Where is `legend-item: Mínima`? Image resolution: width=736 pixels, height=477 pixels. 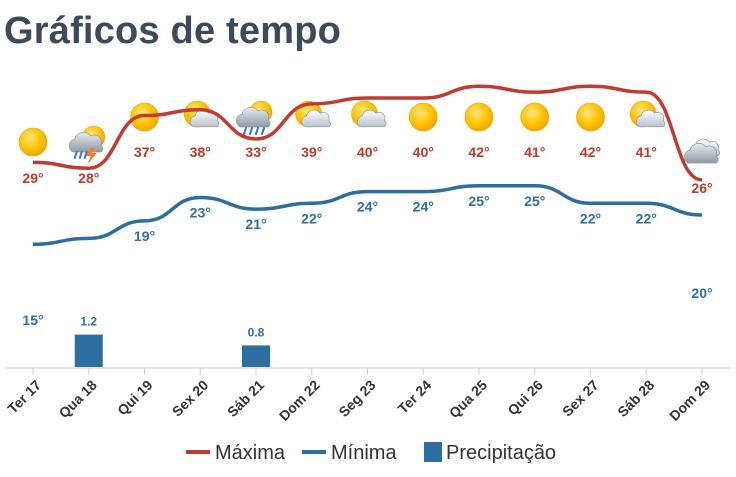
legend-item: Mínima is located at coordinates (349, 453).